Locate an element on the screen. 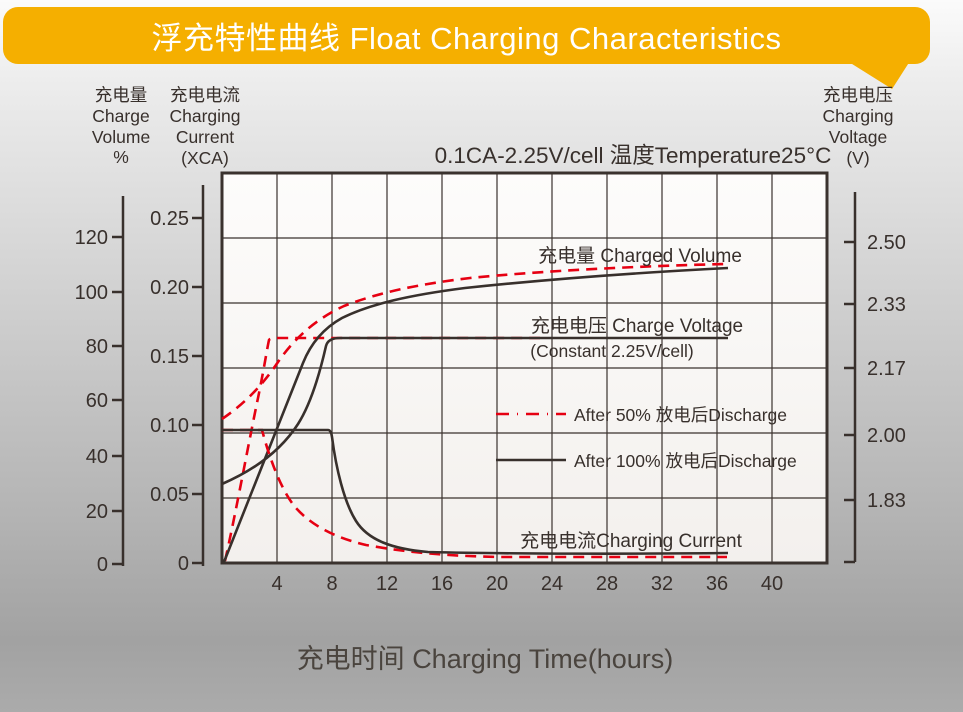 This screenshot has height=712, width=963. label-charging-current: 充电电流Charging Current is located at coordinates (631, 541).